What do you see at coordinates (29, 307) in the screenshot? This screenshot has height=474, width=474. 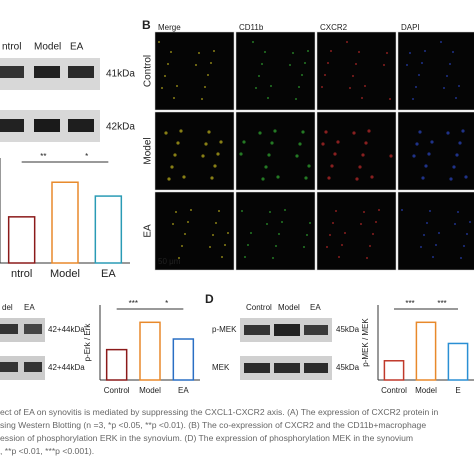 I see `lane-label: EA` at bounding box center [29, 307].